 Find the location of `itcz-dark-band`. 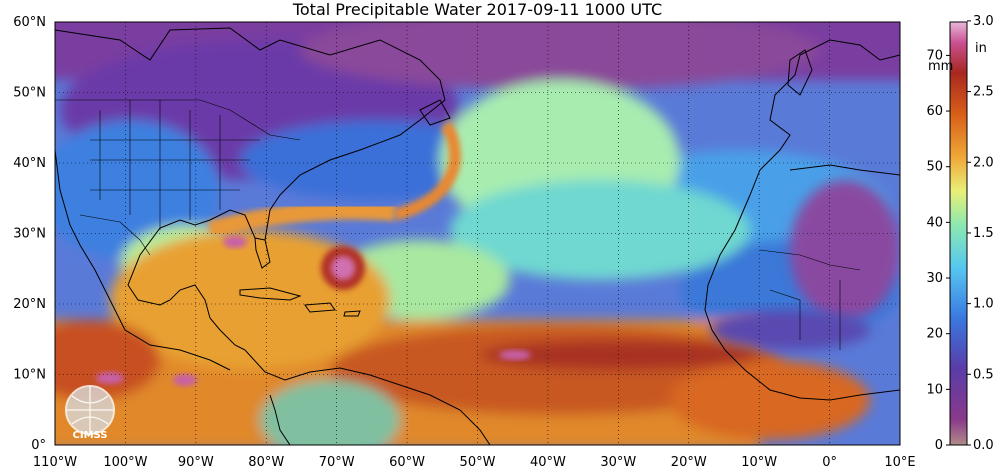

itcz-dark-band is located at coordinates (620, 355).